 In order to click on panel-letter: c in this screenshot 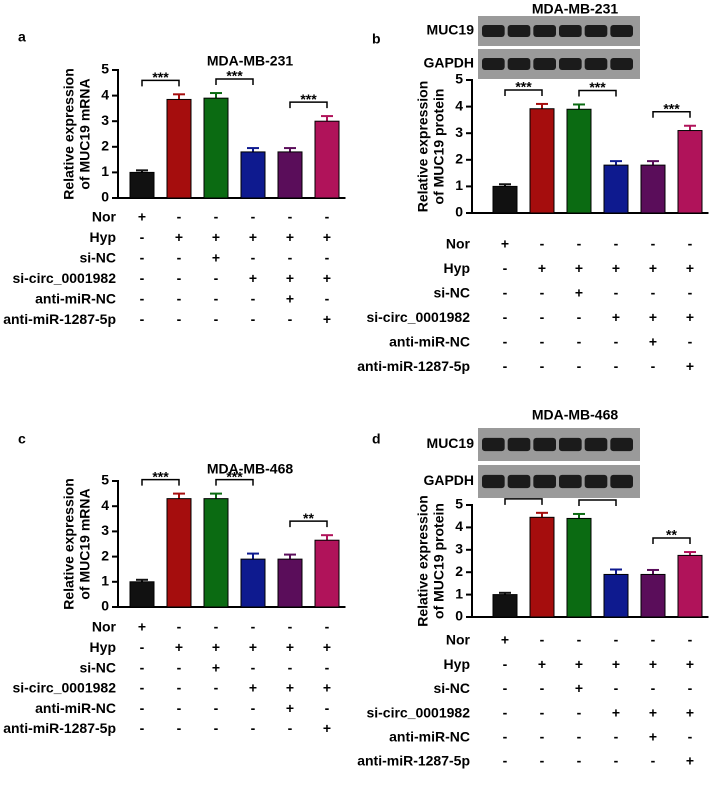, I will do `click(22, 439)`.